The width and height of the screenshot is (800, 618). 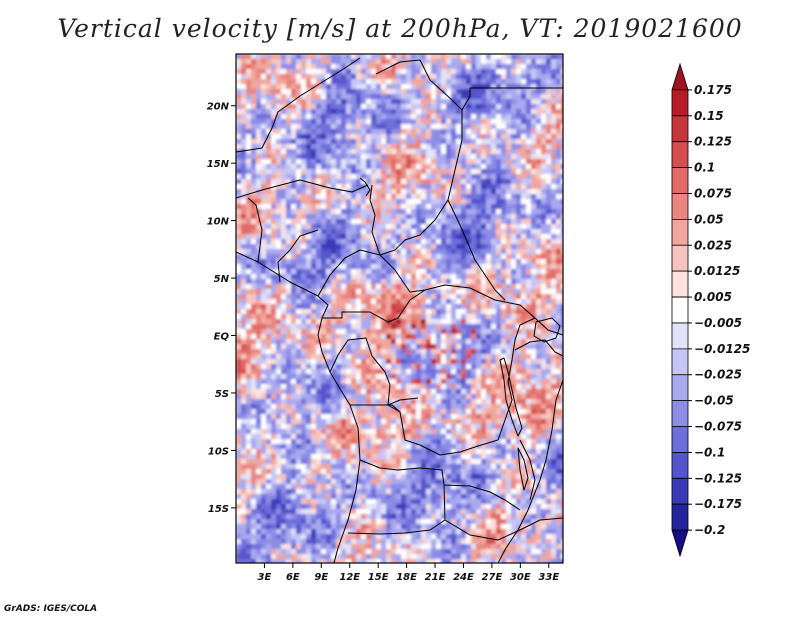 I want to click on colorbar-label: 0.05, so click(x=709, y=219).